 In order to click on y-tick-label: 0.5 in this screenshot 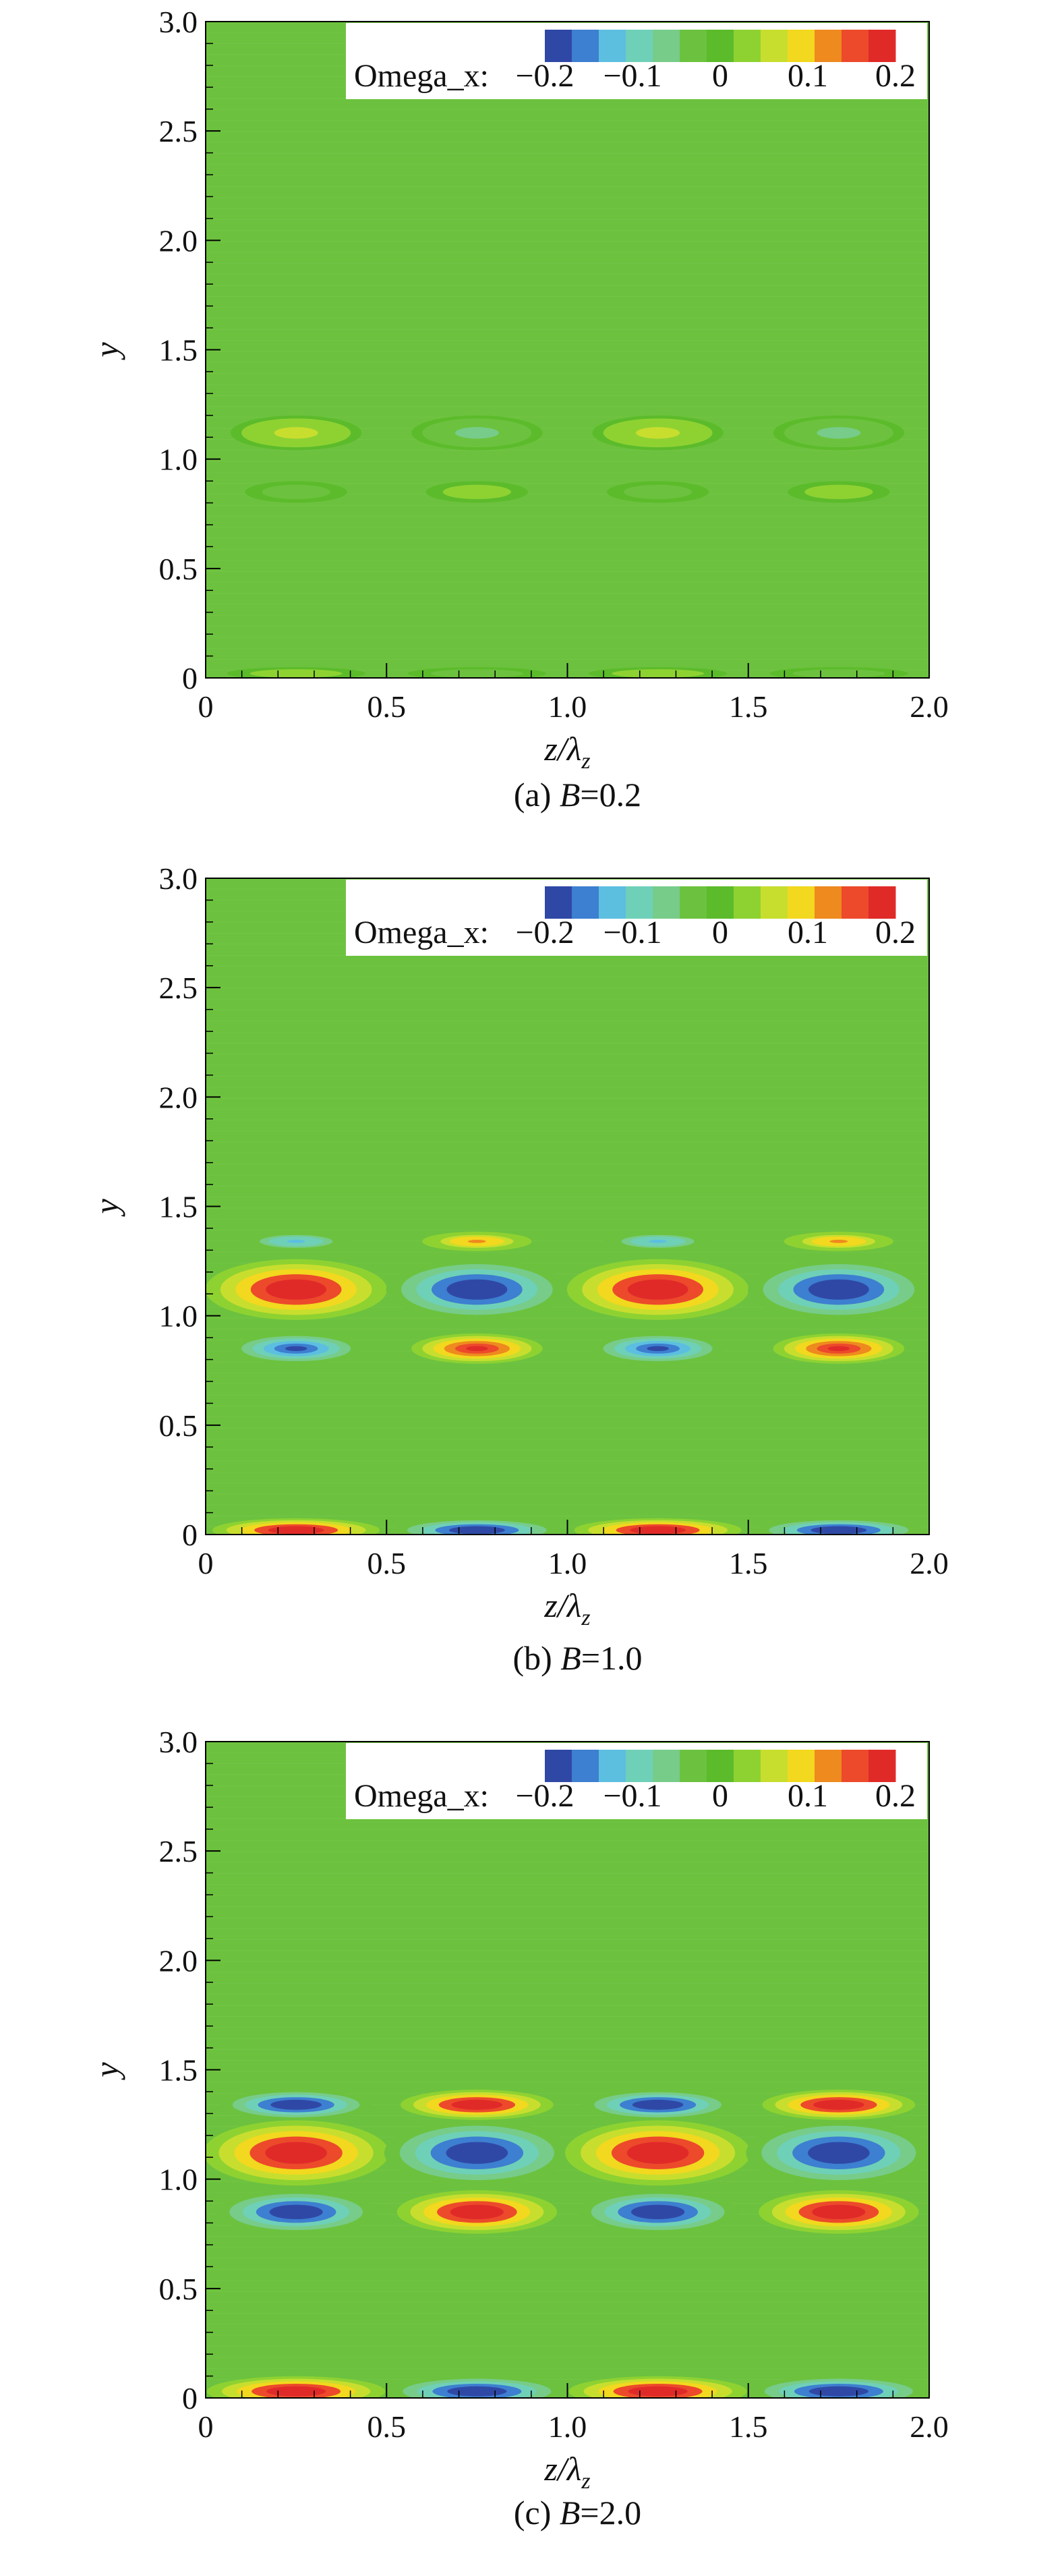, I will do `click(178, 569)`.